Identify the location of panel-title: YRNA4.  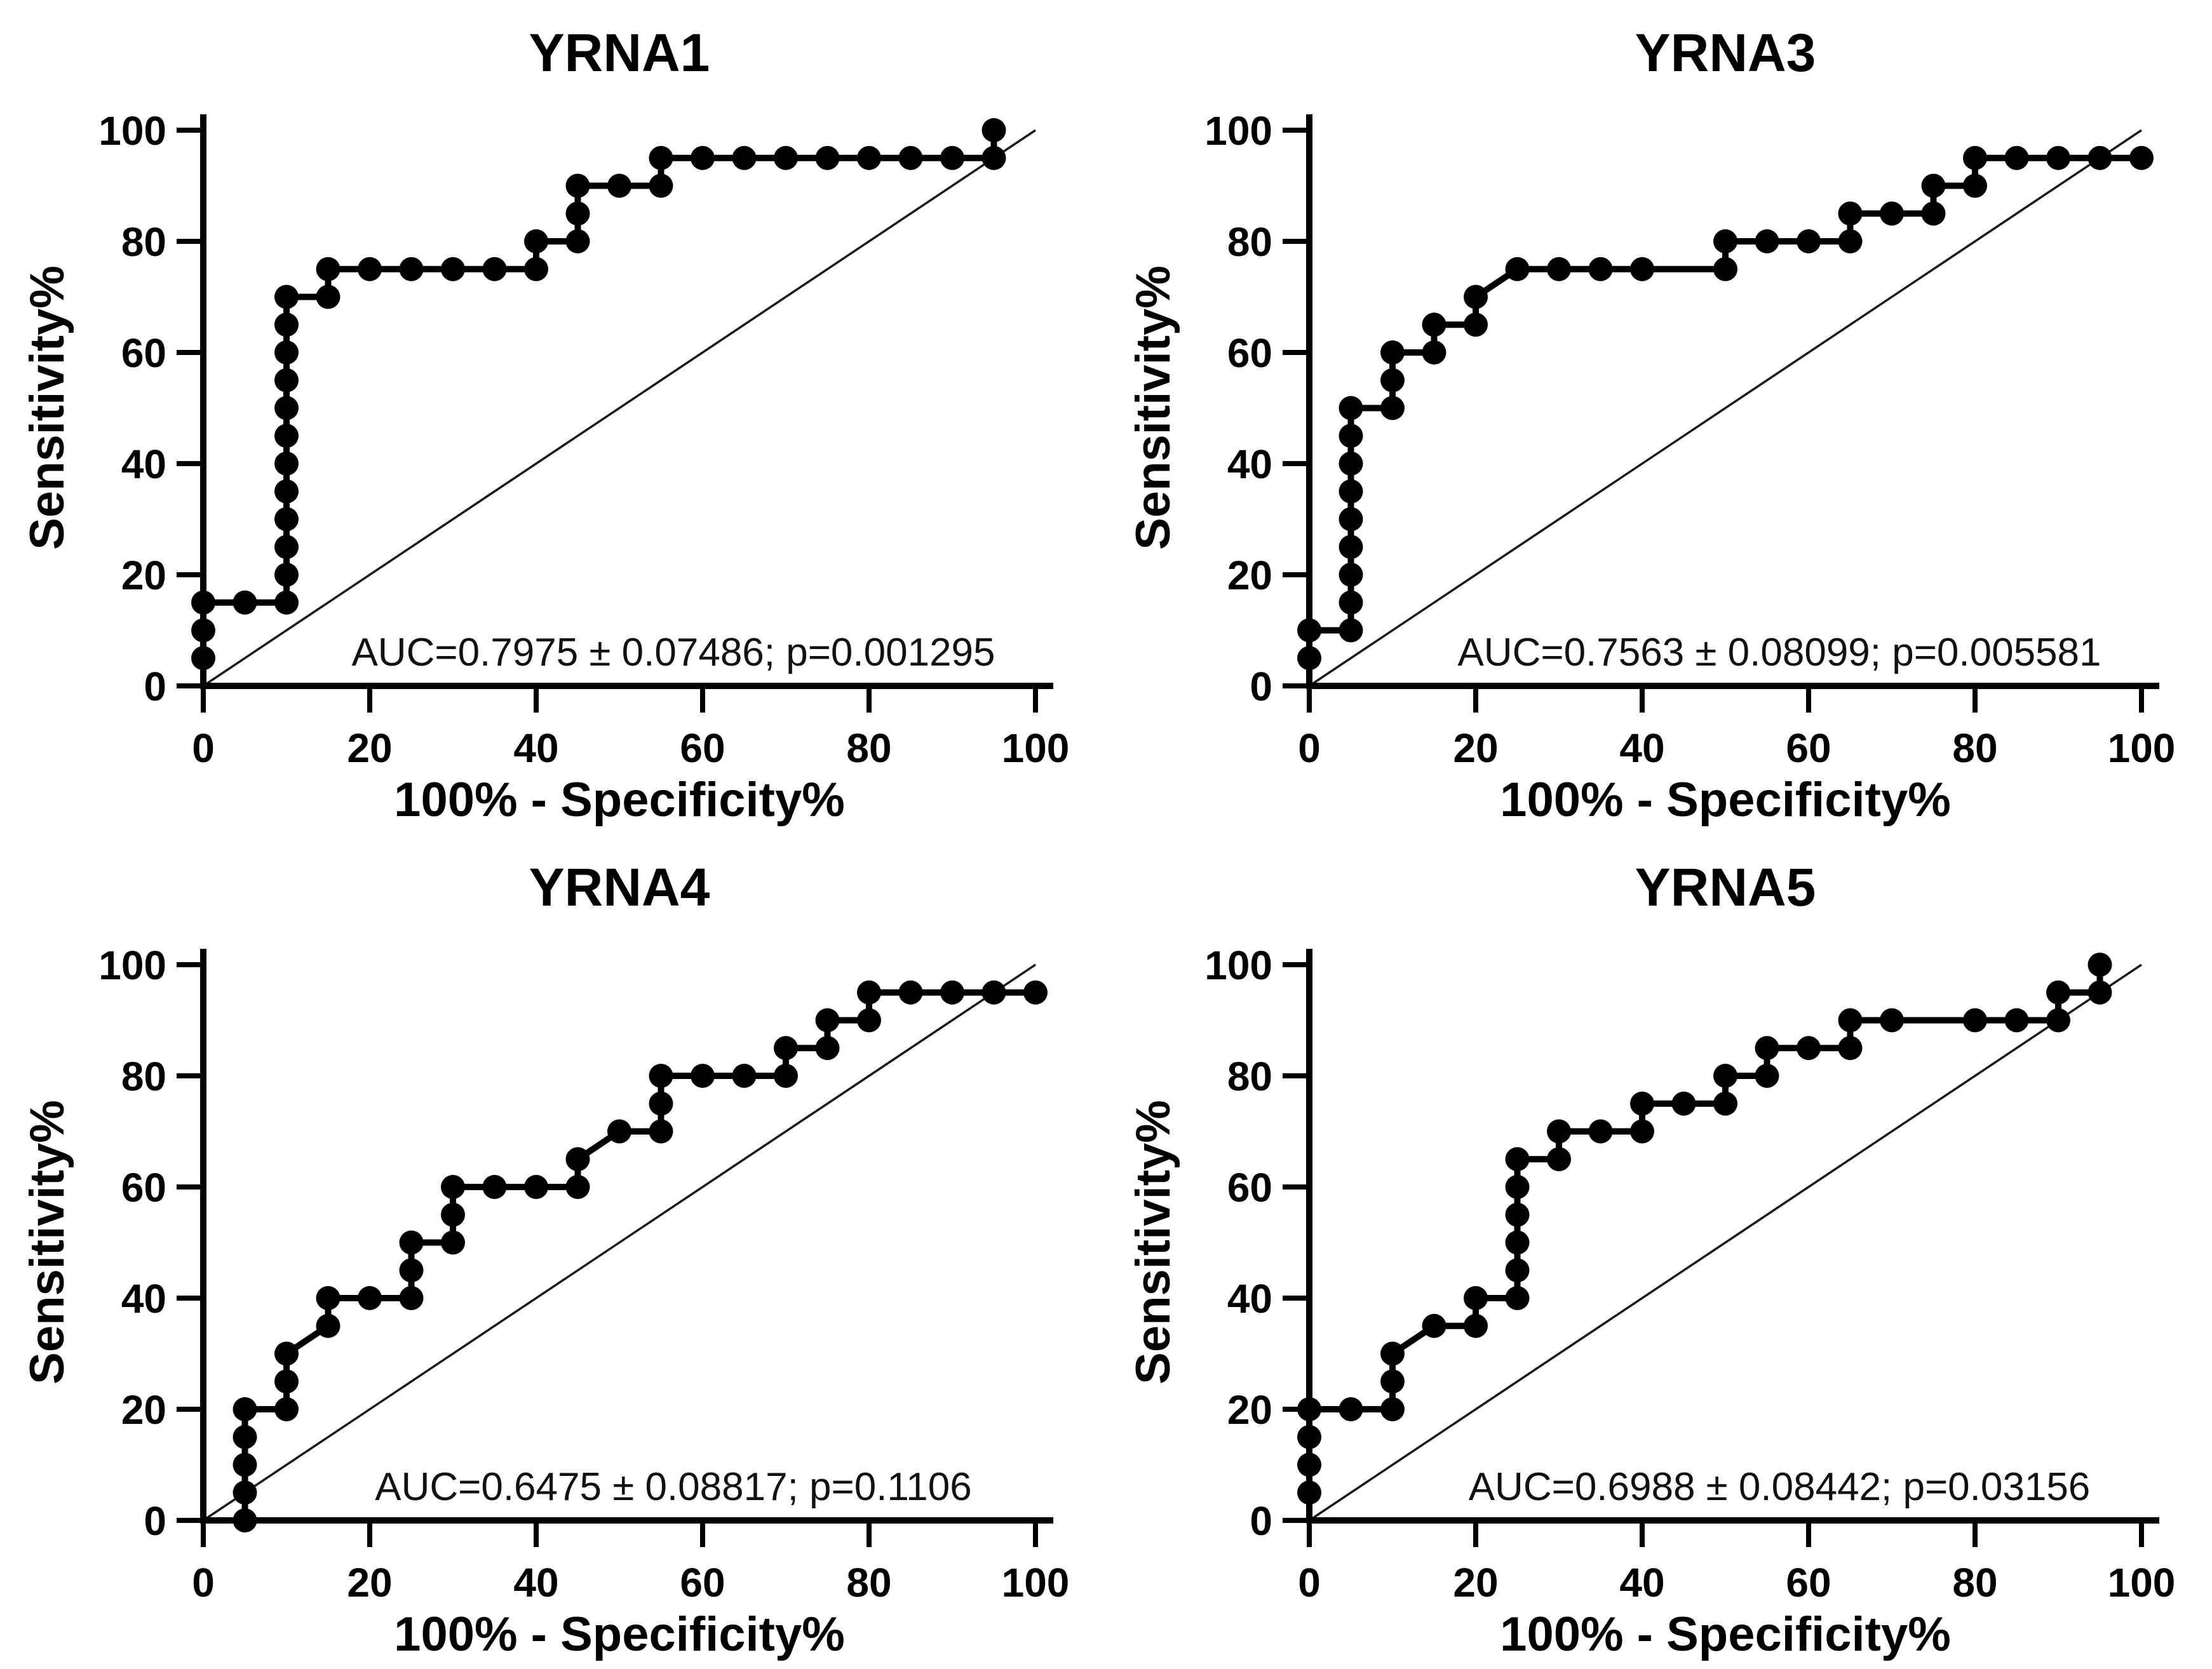
(619, 887).